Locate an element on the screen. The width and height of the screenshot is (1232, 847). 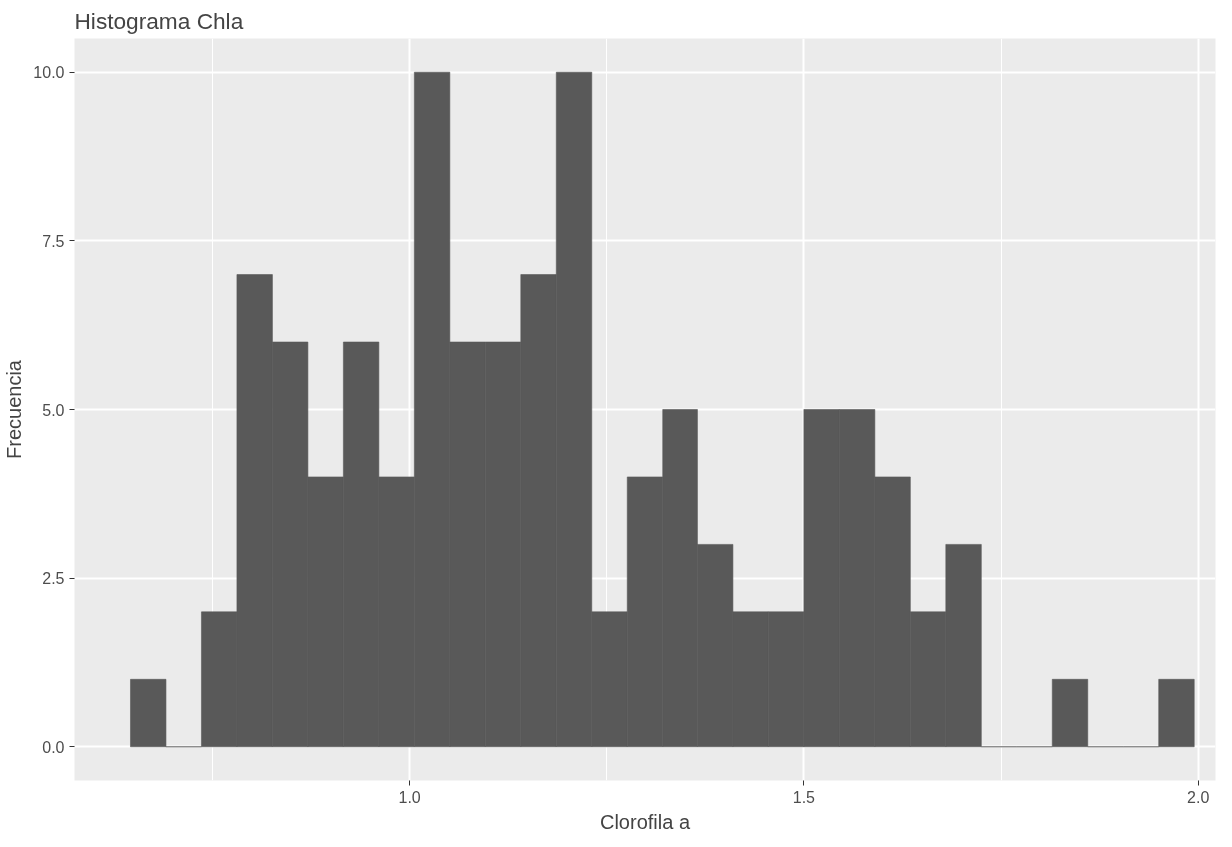
y-tick-label: 7.5 is located at coordinates (53, 241).